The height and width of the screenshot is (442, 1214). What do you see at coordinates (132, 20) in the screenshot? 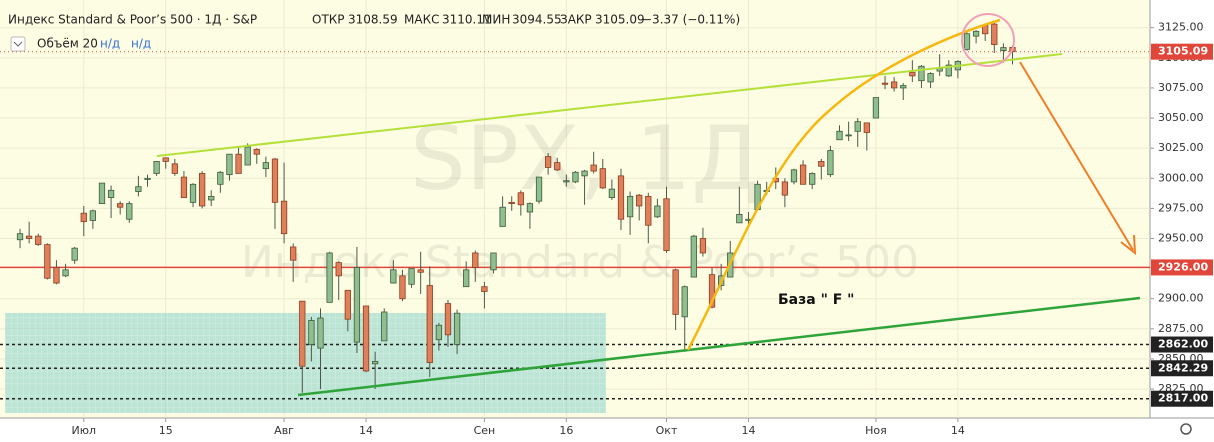
I see `title: Индекс Standard & Poor’s 500 · 1Д · S&P` at bounding box center [132, 20].